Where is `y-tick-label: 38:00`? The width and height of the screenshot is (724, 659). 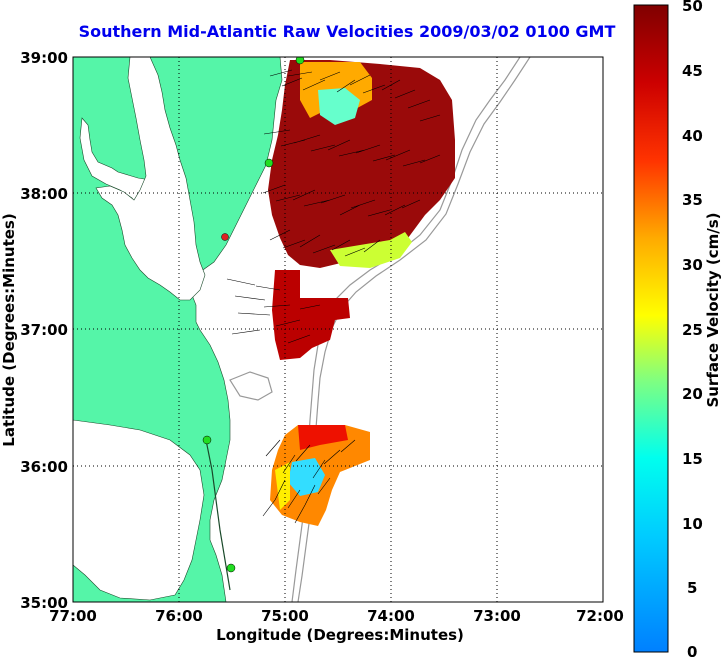 y-tick-label: 38:00 is located at coordinates (44, 194).